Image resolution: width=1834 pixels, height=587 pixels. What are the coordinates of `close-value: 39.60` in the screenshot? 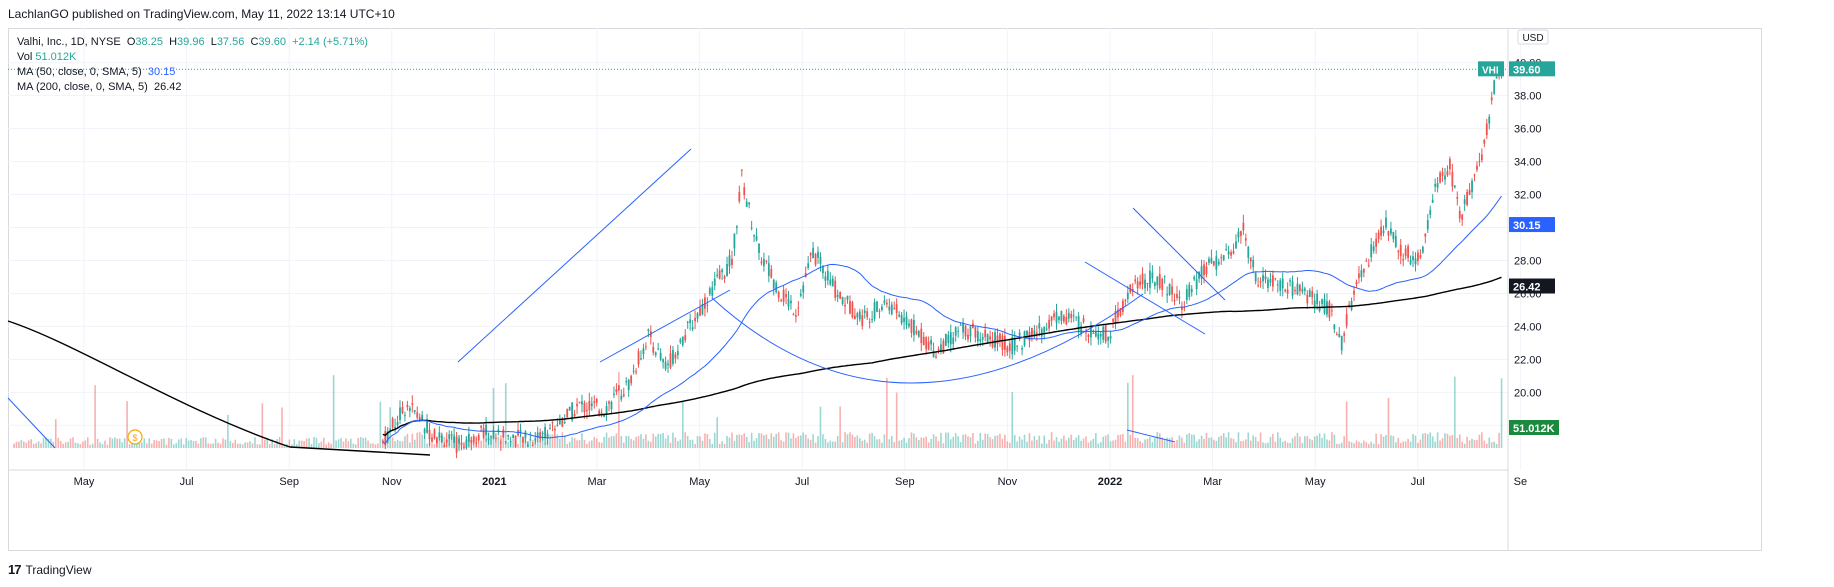 It's located at (272, 42).